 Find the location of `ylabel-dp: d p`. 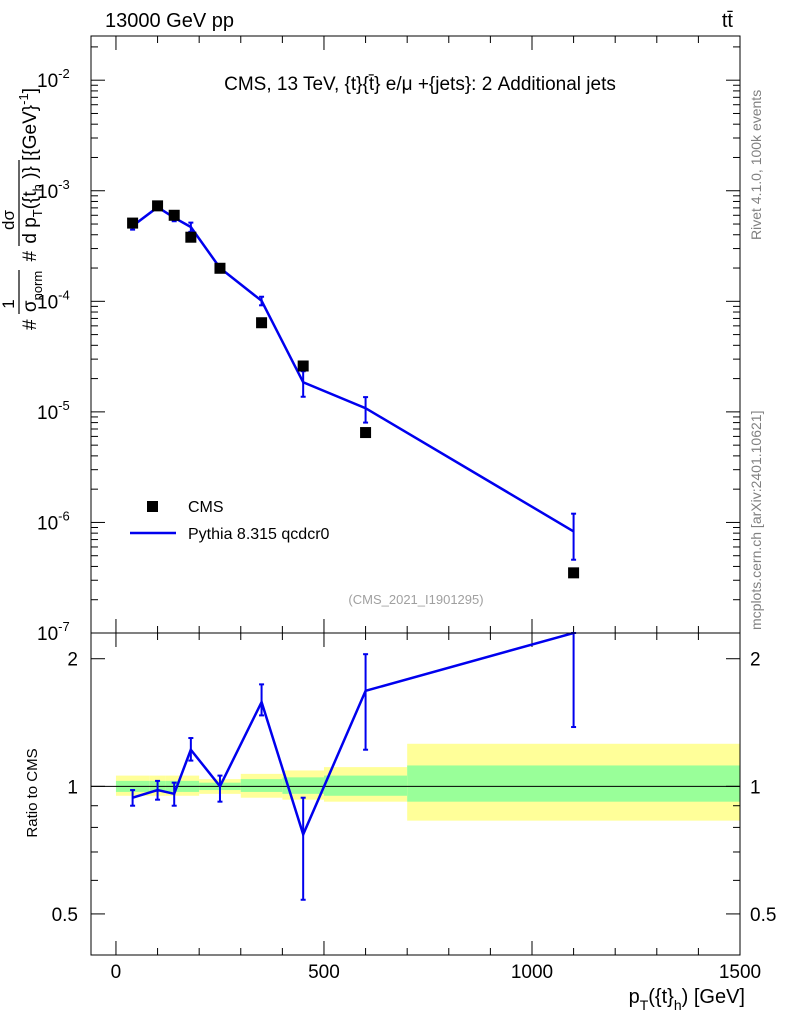

ylabel-dp: d p is located at coordinates (30, 230).